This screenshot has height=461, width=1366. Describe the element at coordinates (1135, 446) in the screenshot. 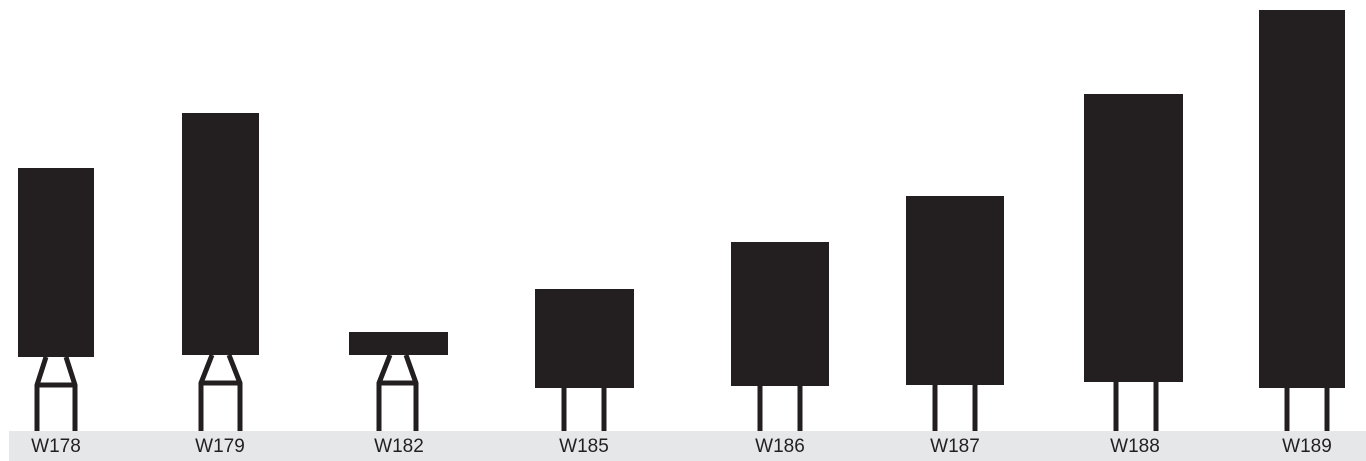

I see `item-label-w188: W188` at that location.